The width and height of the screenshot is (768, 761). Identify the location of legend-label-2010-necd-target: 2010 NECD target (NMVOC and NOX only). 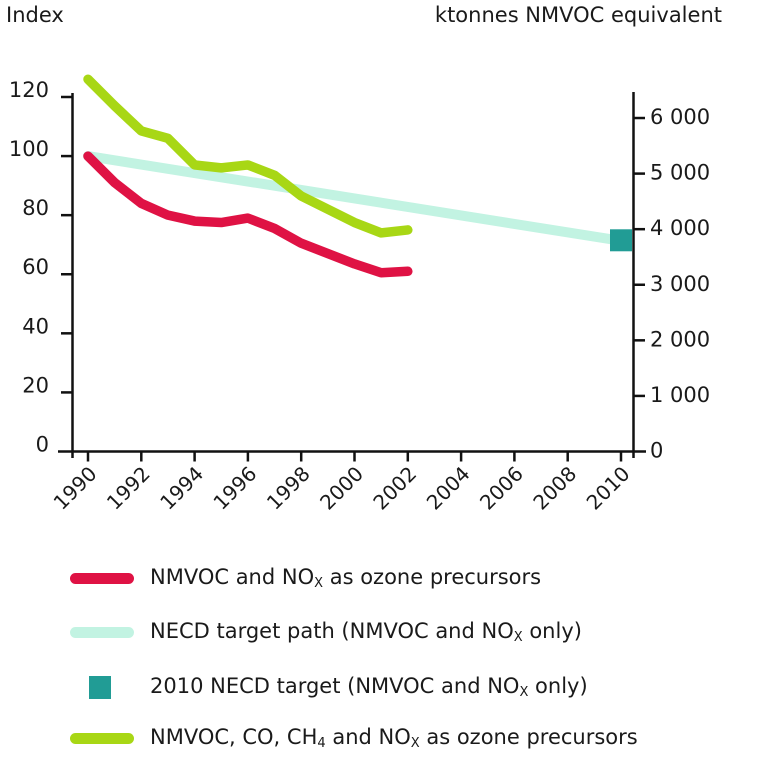
(369, 687).